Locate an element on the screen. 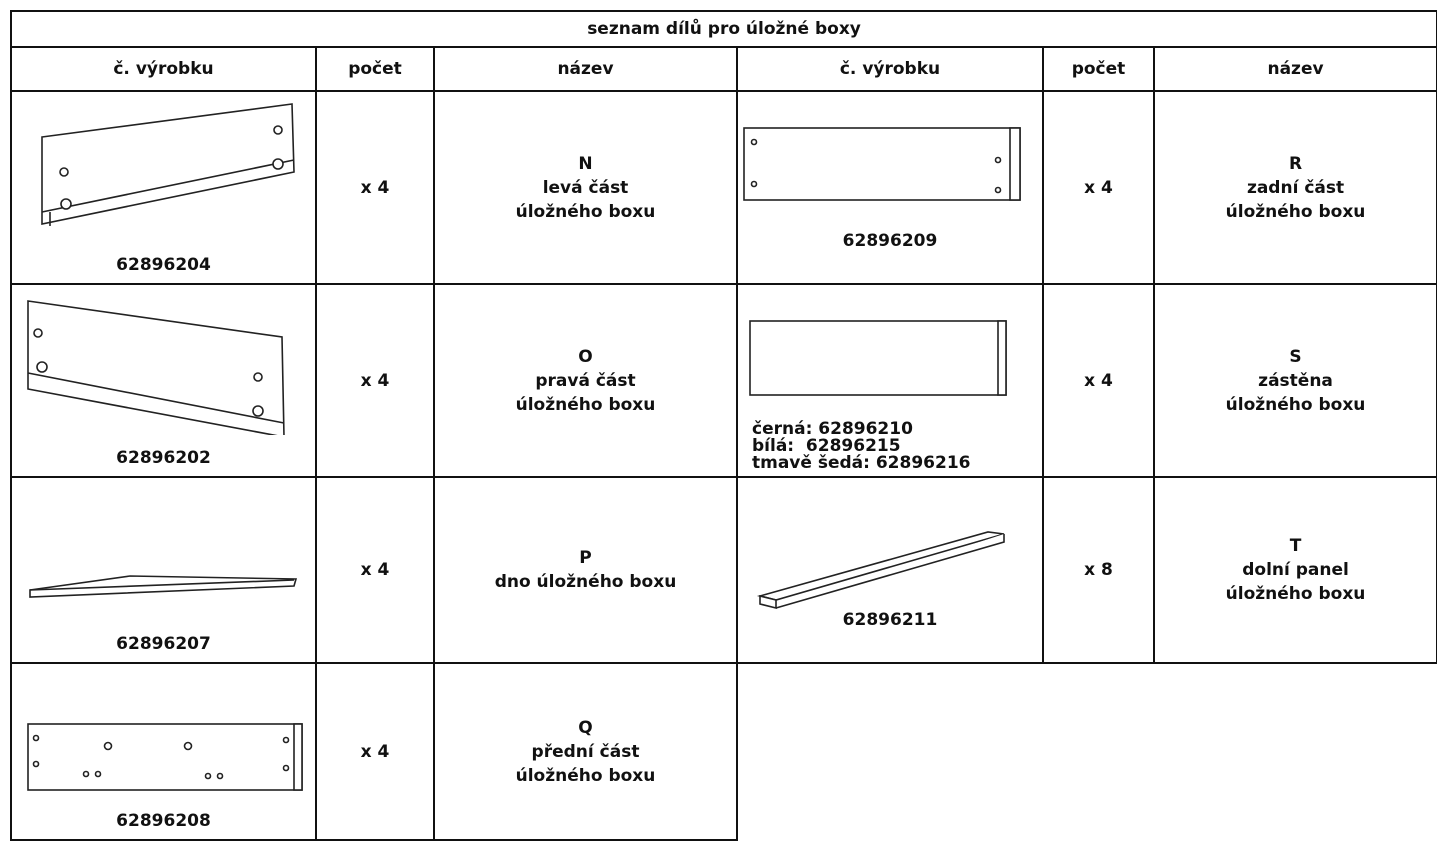 The image size is (1437, 841). count: x 8 is located at coordinates (1098, 570).